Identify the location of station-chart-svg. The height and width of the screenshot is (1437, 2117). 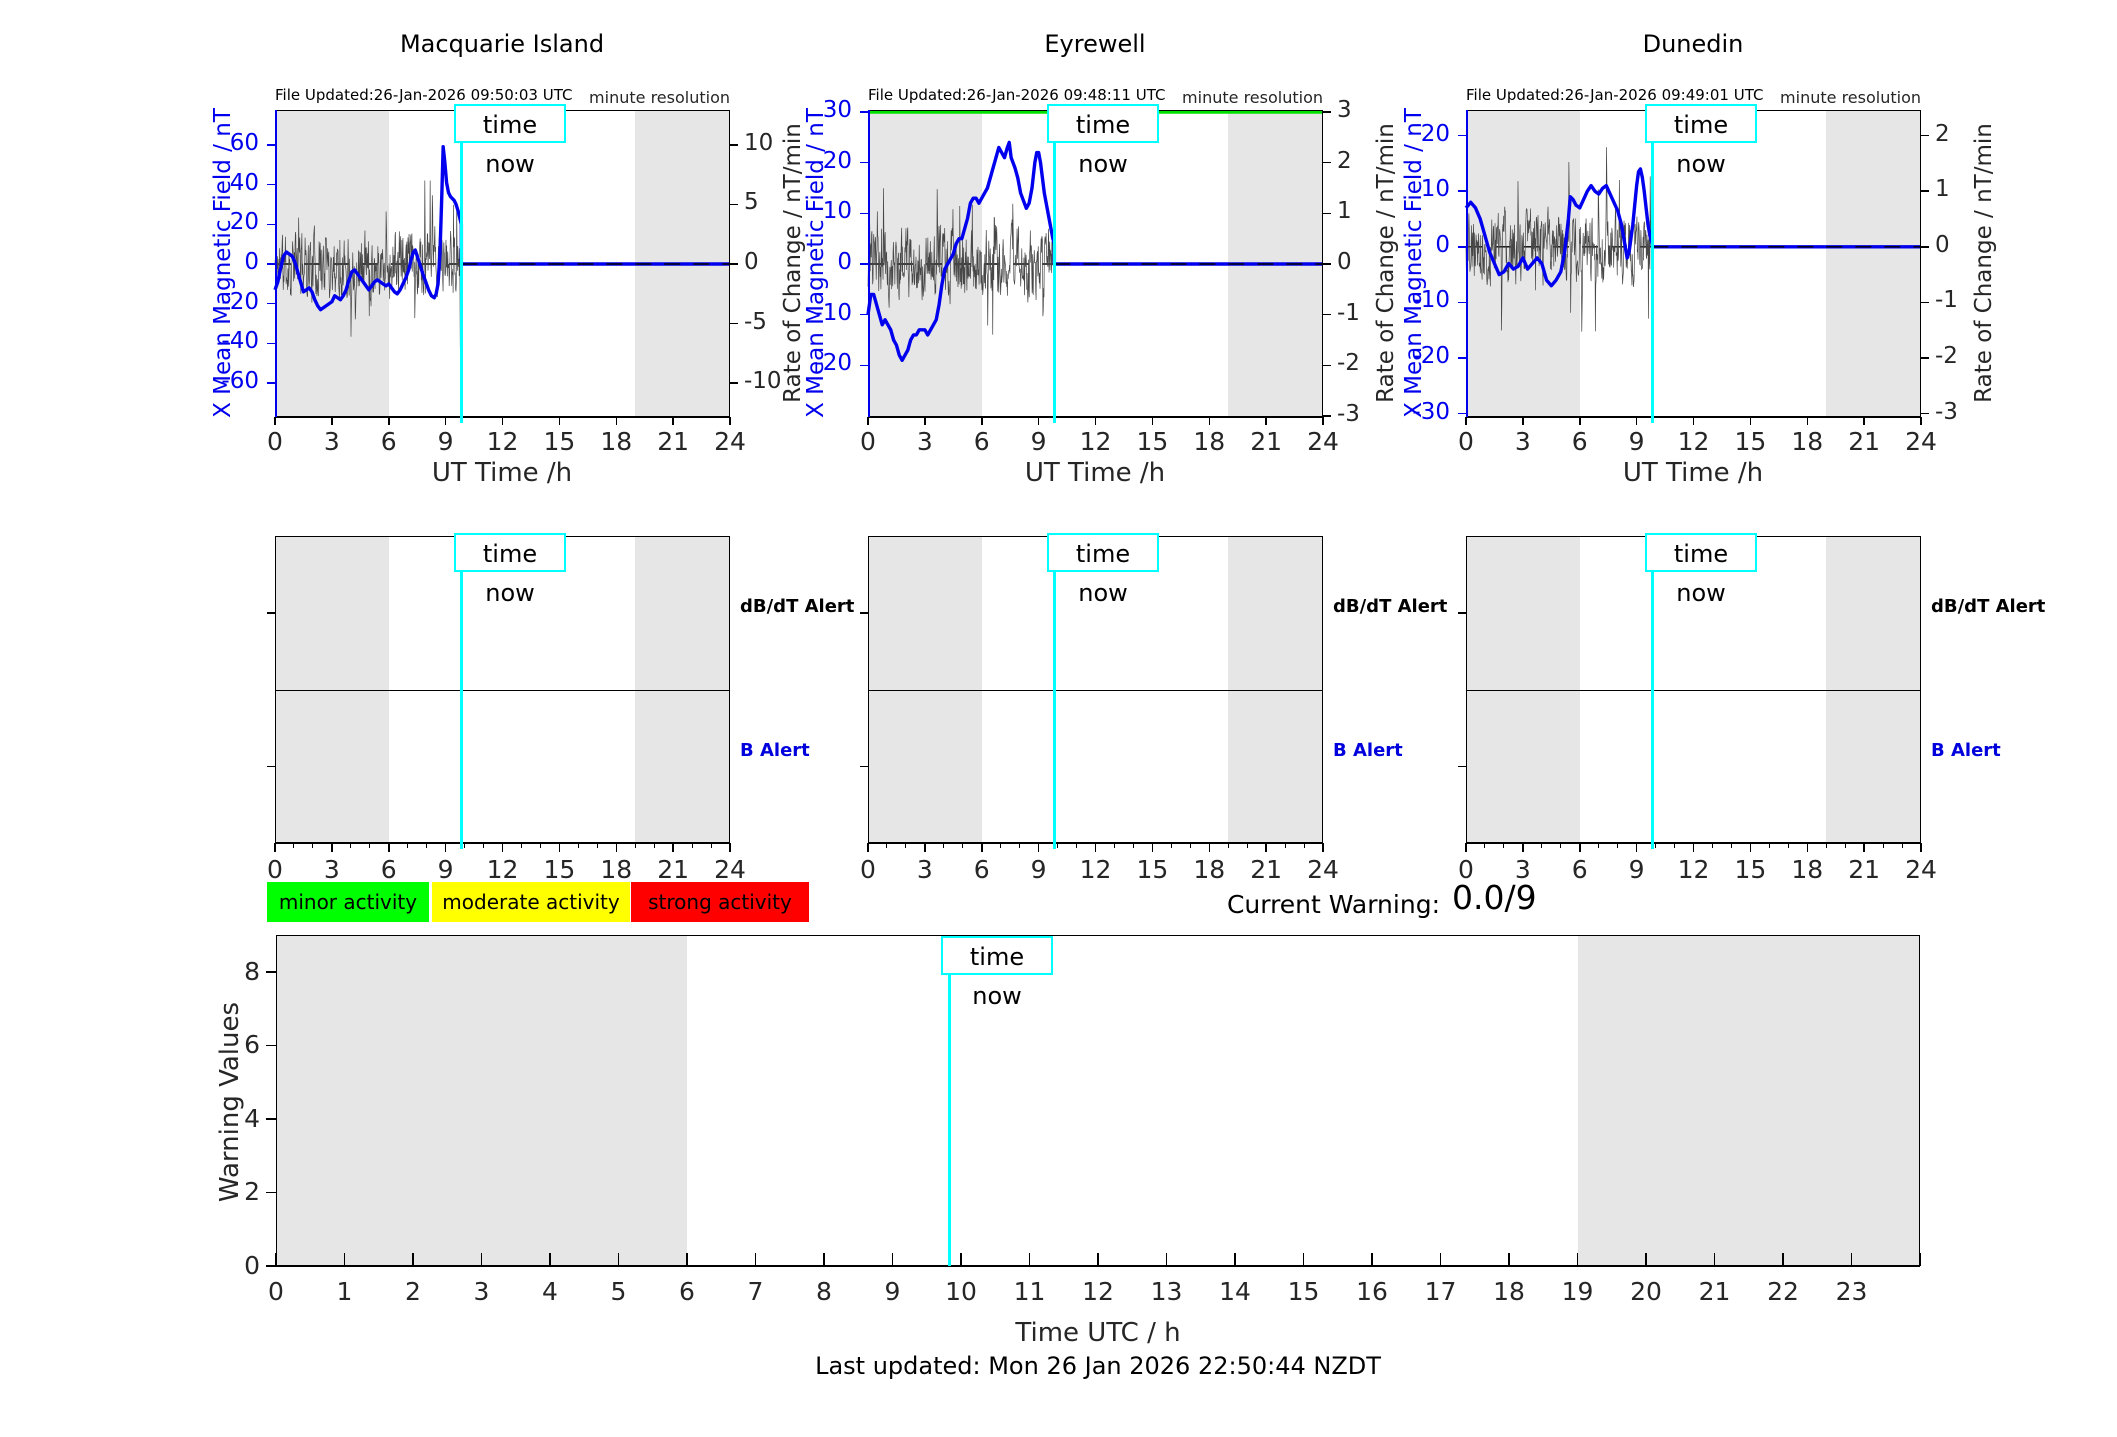
(501, 246).